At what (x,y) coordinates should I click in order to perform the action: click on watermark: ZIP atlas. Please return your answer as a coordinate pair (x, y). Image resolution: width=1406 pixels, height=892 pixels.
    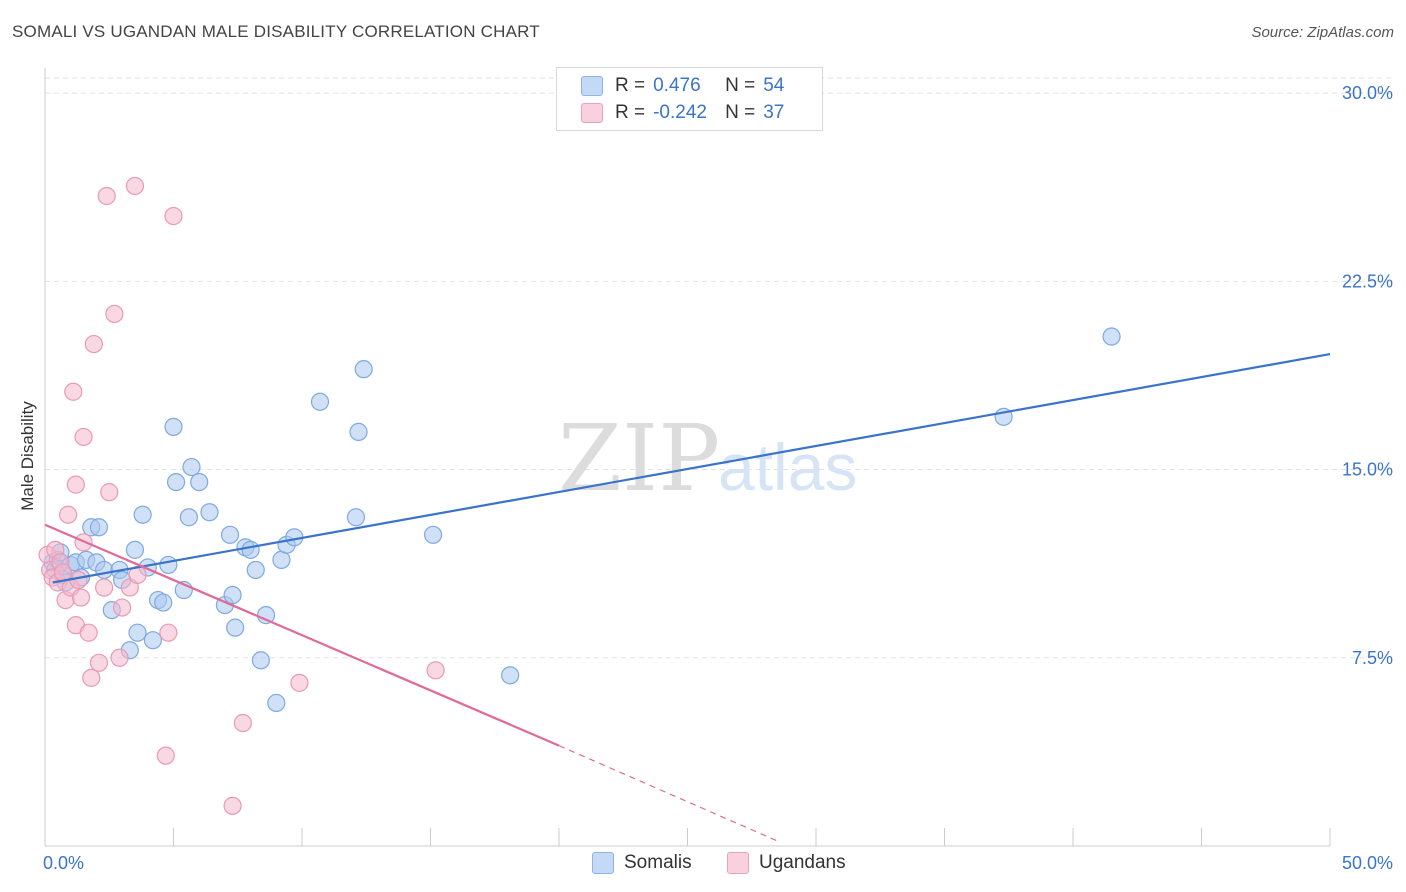
    Looking at the image, I should click on (707, 458).